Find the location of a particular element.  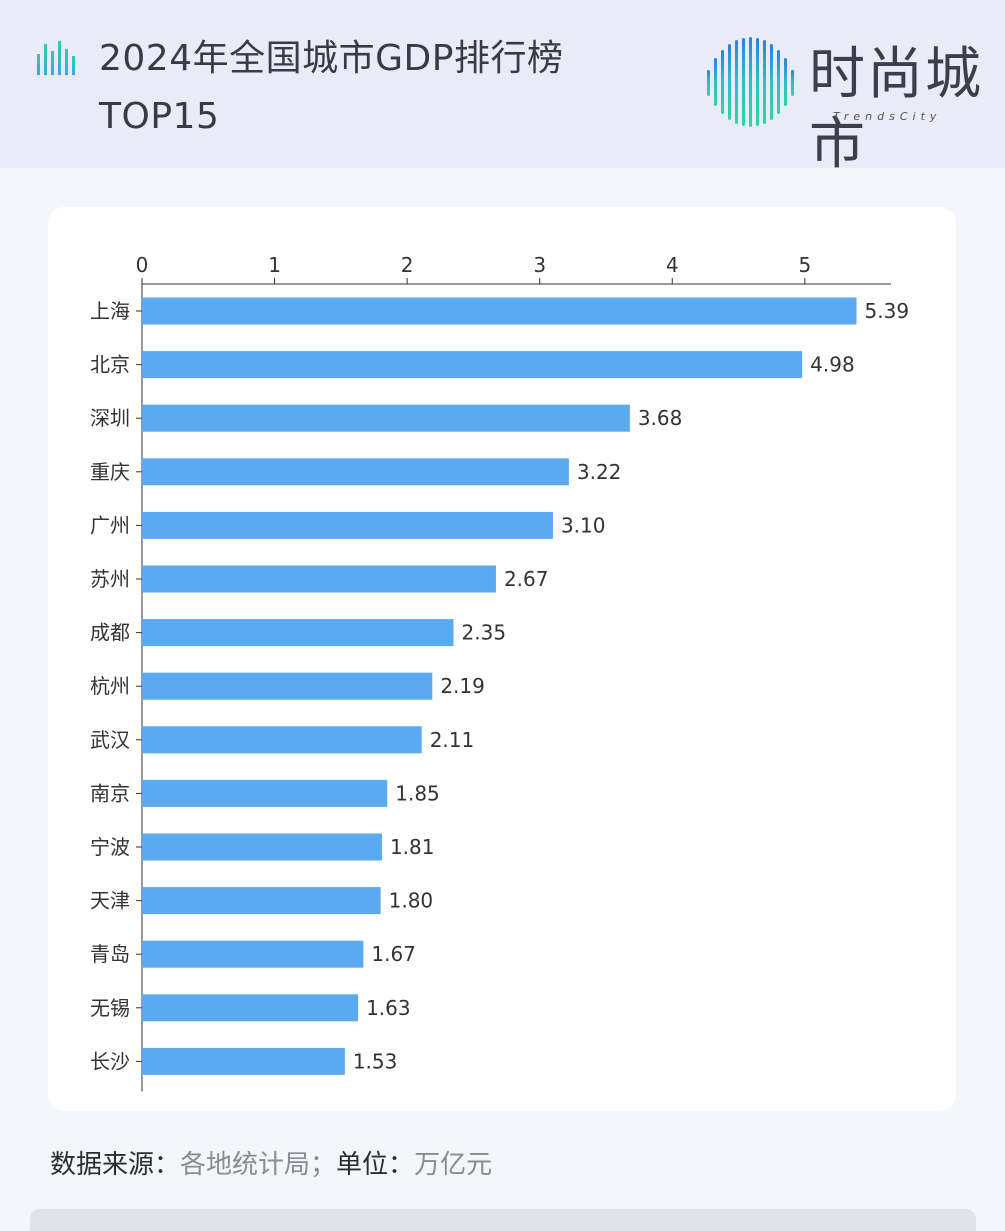

value-label: 5.39 is located at coordinates (887, 311).